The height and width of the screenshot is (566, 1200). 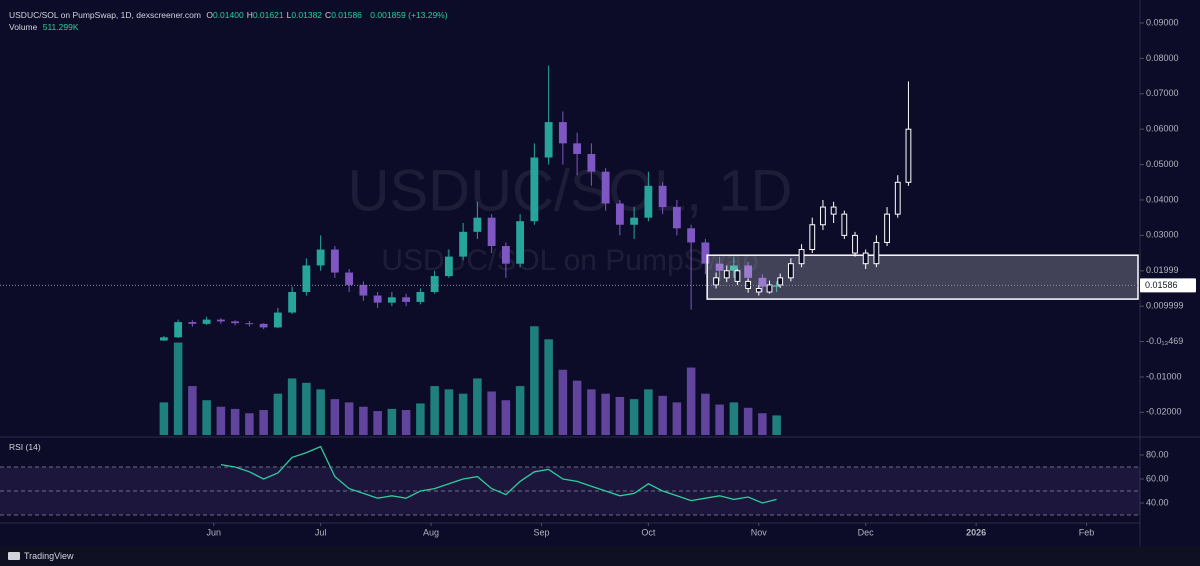 What do you see at coordinates (1162, 93) in the screenshot?
I see `y-tick-label: 0.07000` at bounding box center [1162, 93].